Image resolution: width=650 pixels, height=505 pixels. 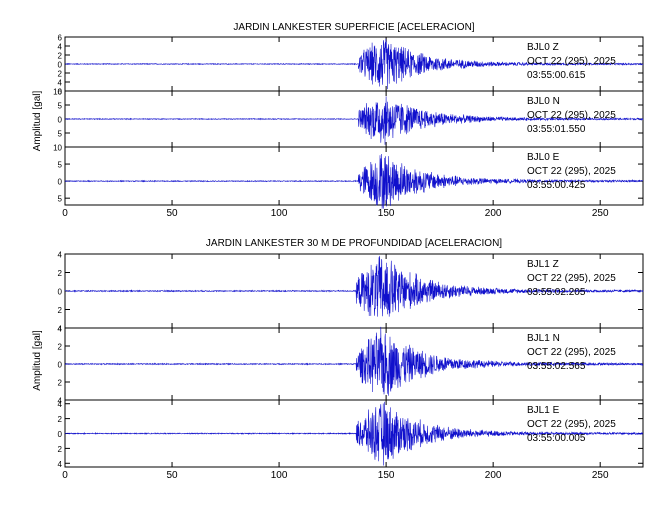 What do you see at coordinates (556, 438) in the screenshot?
I see `time-label: 03:55:00.005` at bounding box center [556, 438].